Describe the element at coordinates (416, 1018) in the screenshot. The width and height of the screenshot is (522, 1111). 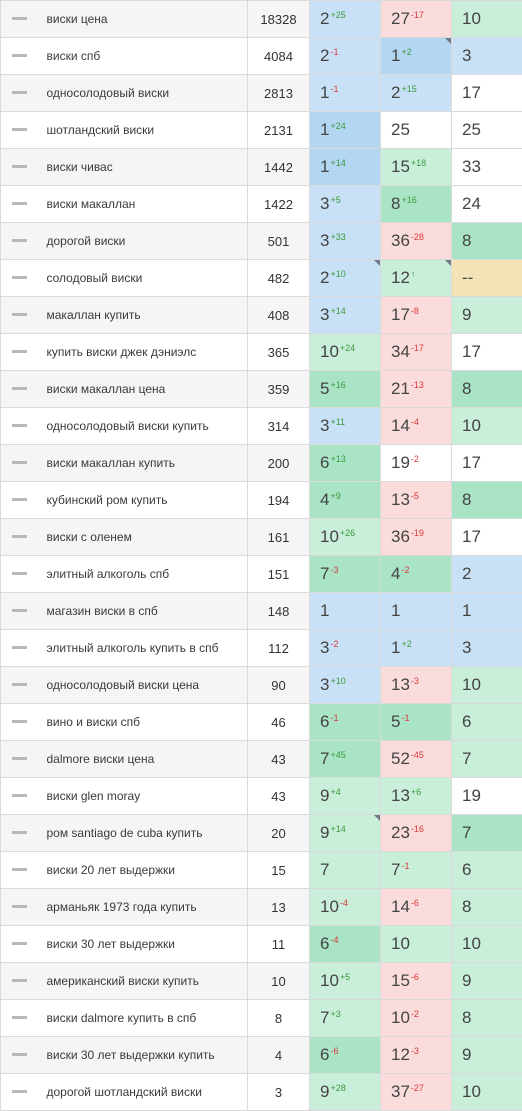
I see `position-cell: 10-2` at that location.